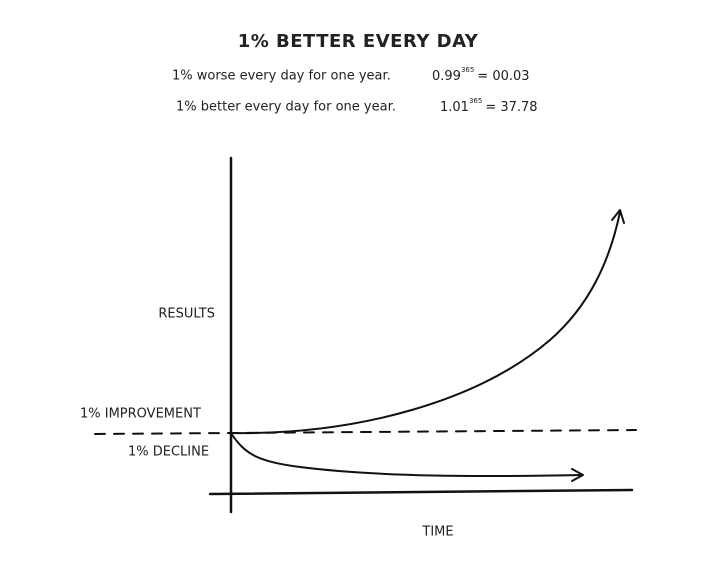  I want to click on formula: 0.99365 = 00.03, so click(481, 75).